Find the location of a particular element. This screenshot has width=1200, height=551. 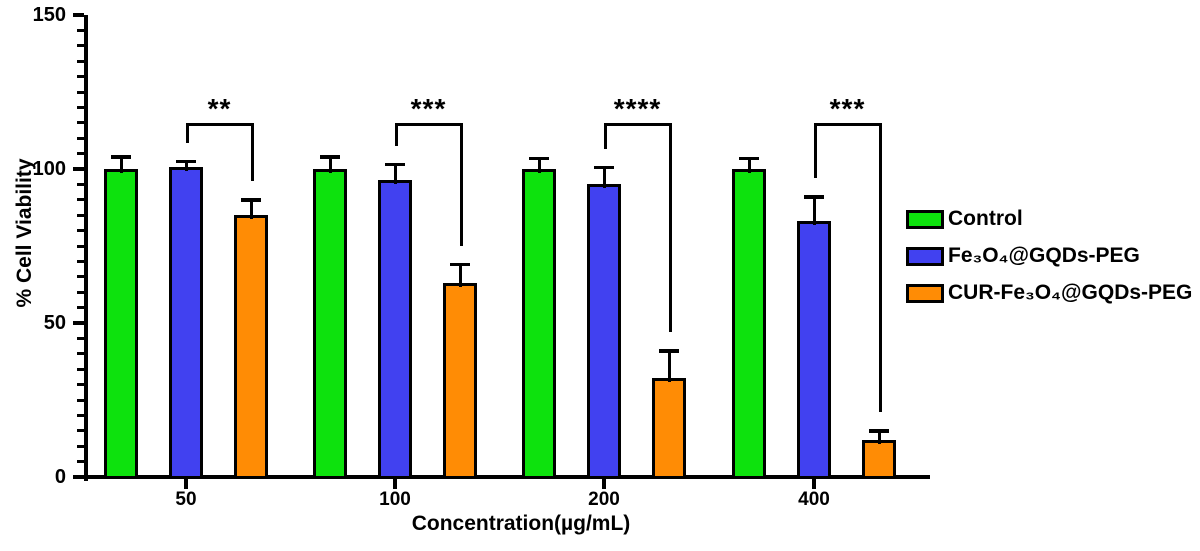

y-tick-label-150: 150 is located at coordinates (49, 15).